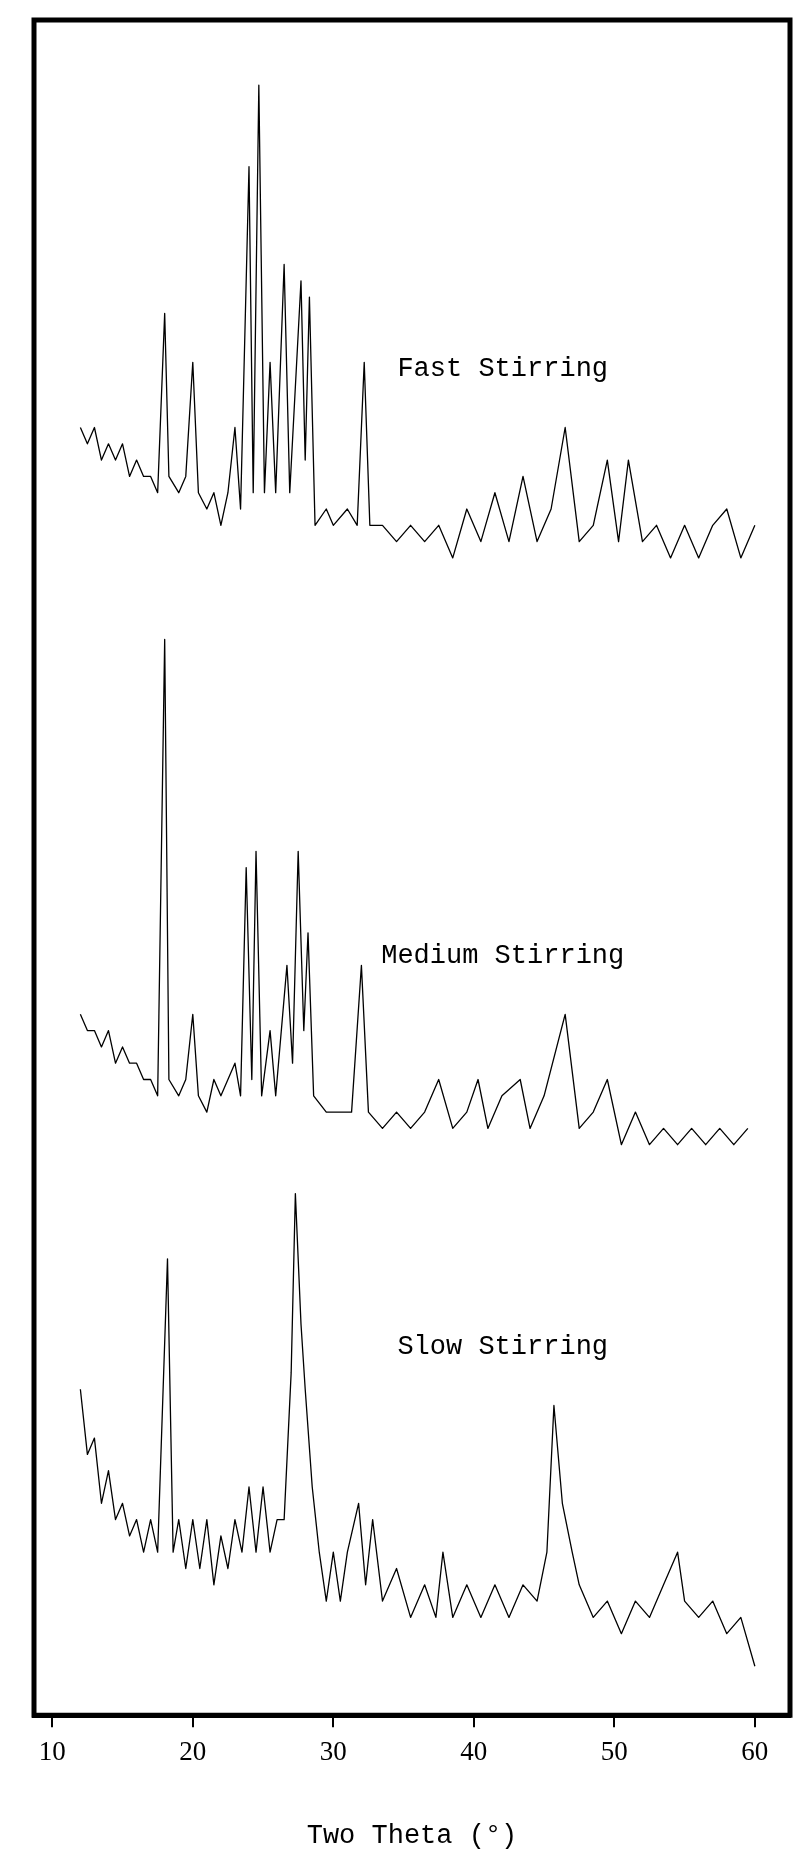 This screenshot has height=1858, width=806. I want to click on x-tick-label: 40, so click(474, 1751).